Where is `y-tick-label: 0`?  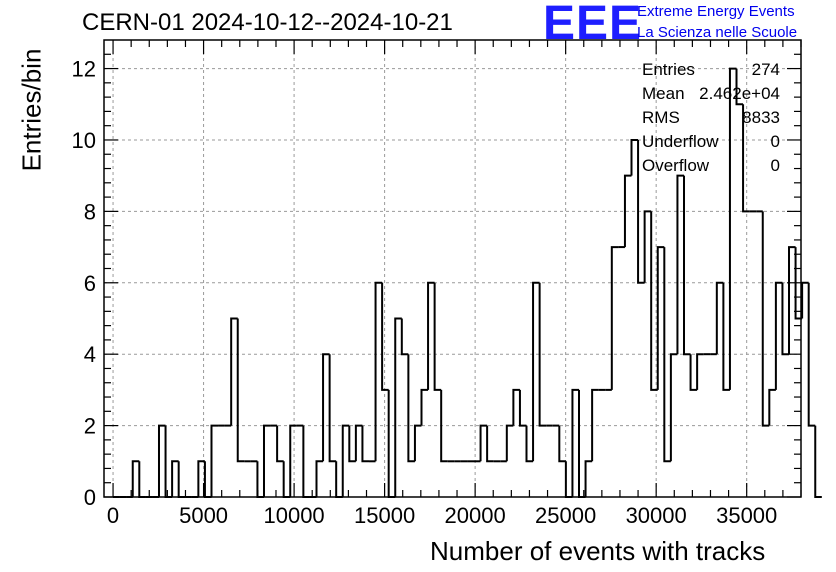 y-tick-label: 0 is located at coordinates (90, 497).